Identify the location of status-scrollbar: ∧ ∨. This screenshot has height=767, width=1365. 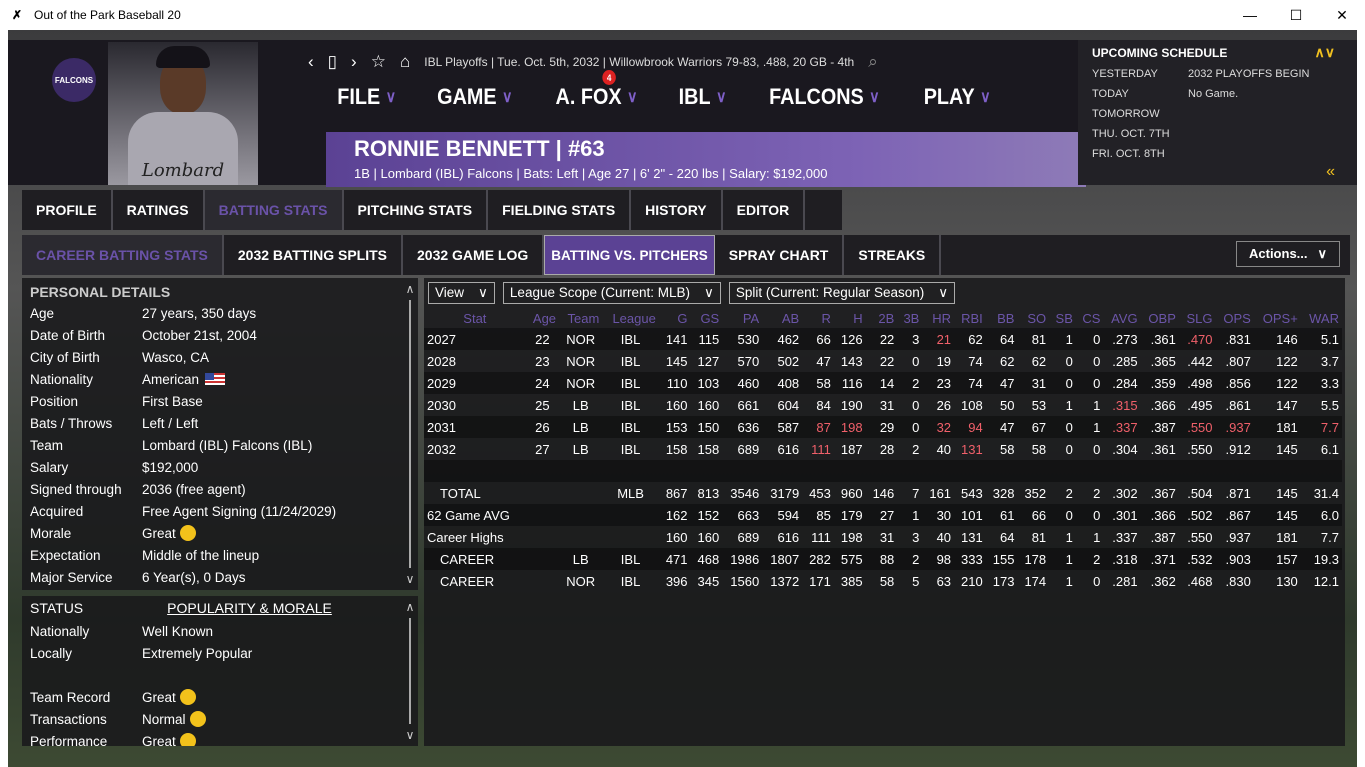
(410, 671).